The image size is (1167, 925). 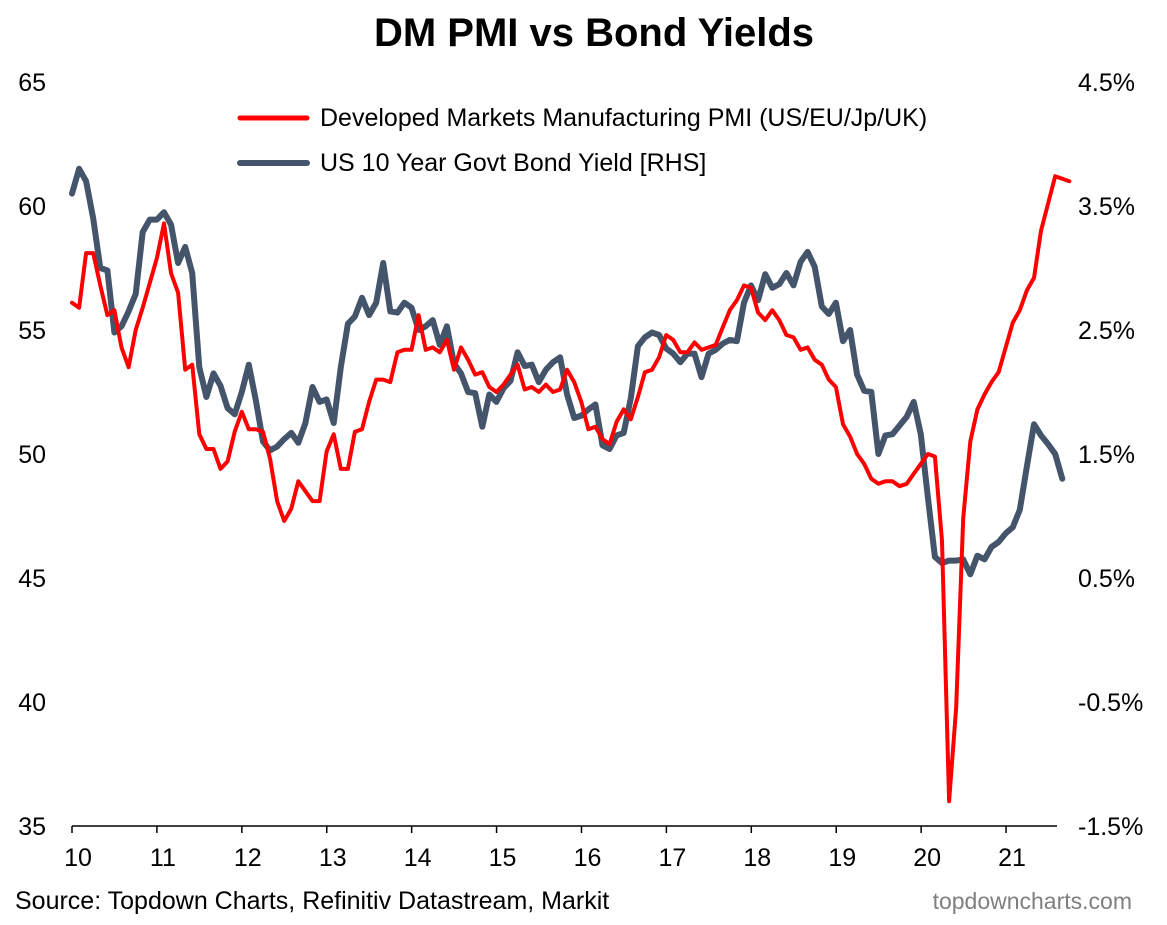 What do you see at coordinates (927, 858) in the screenshot?
I see `x-tick-label: 20` at bounding box center [927, 858].